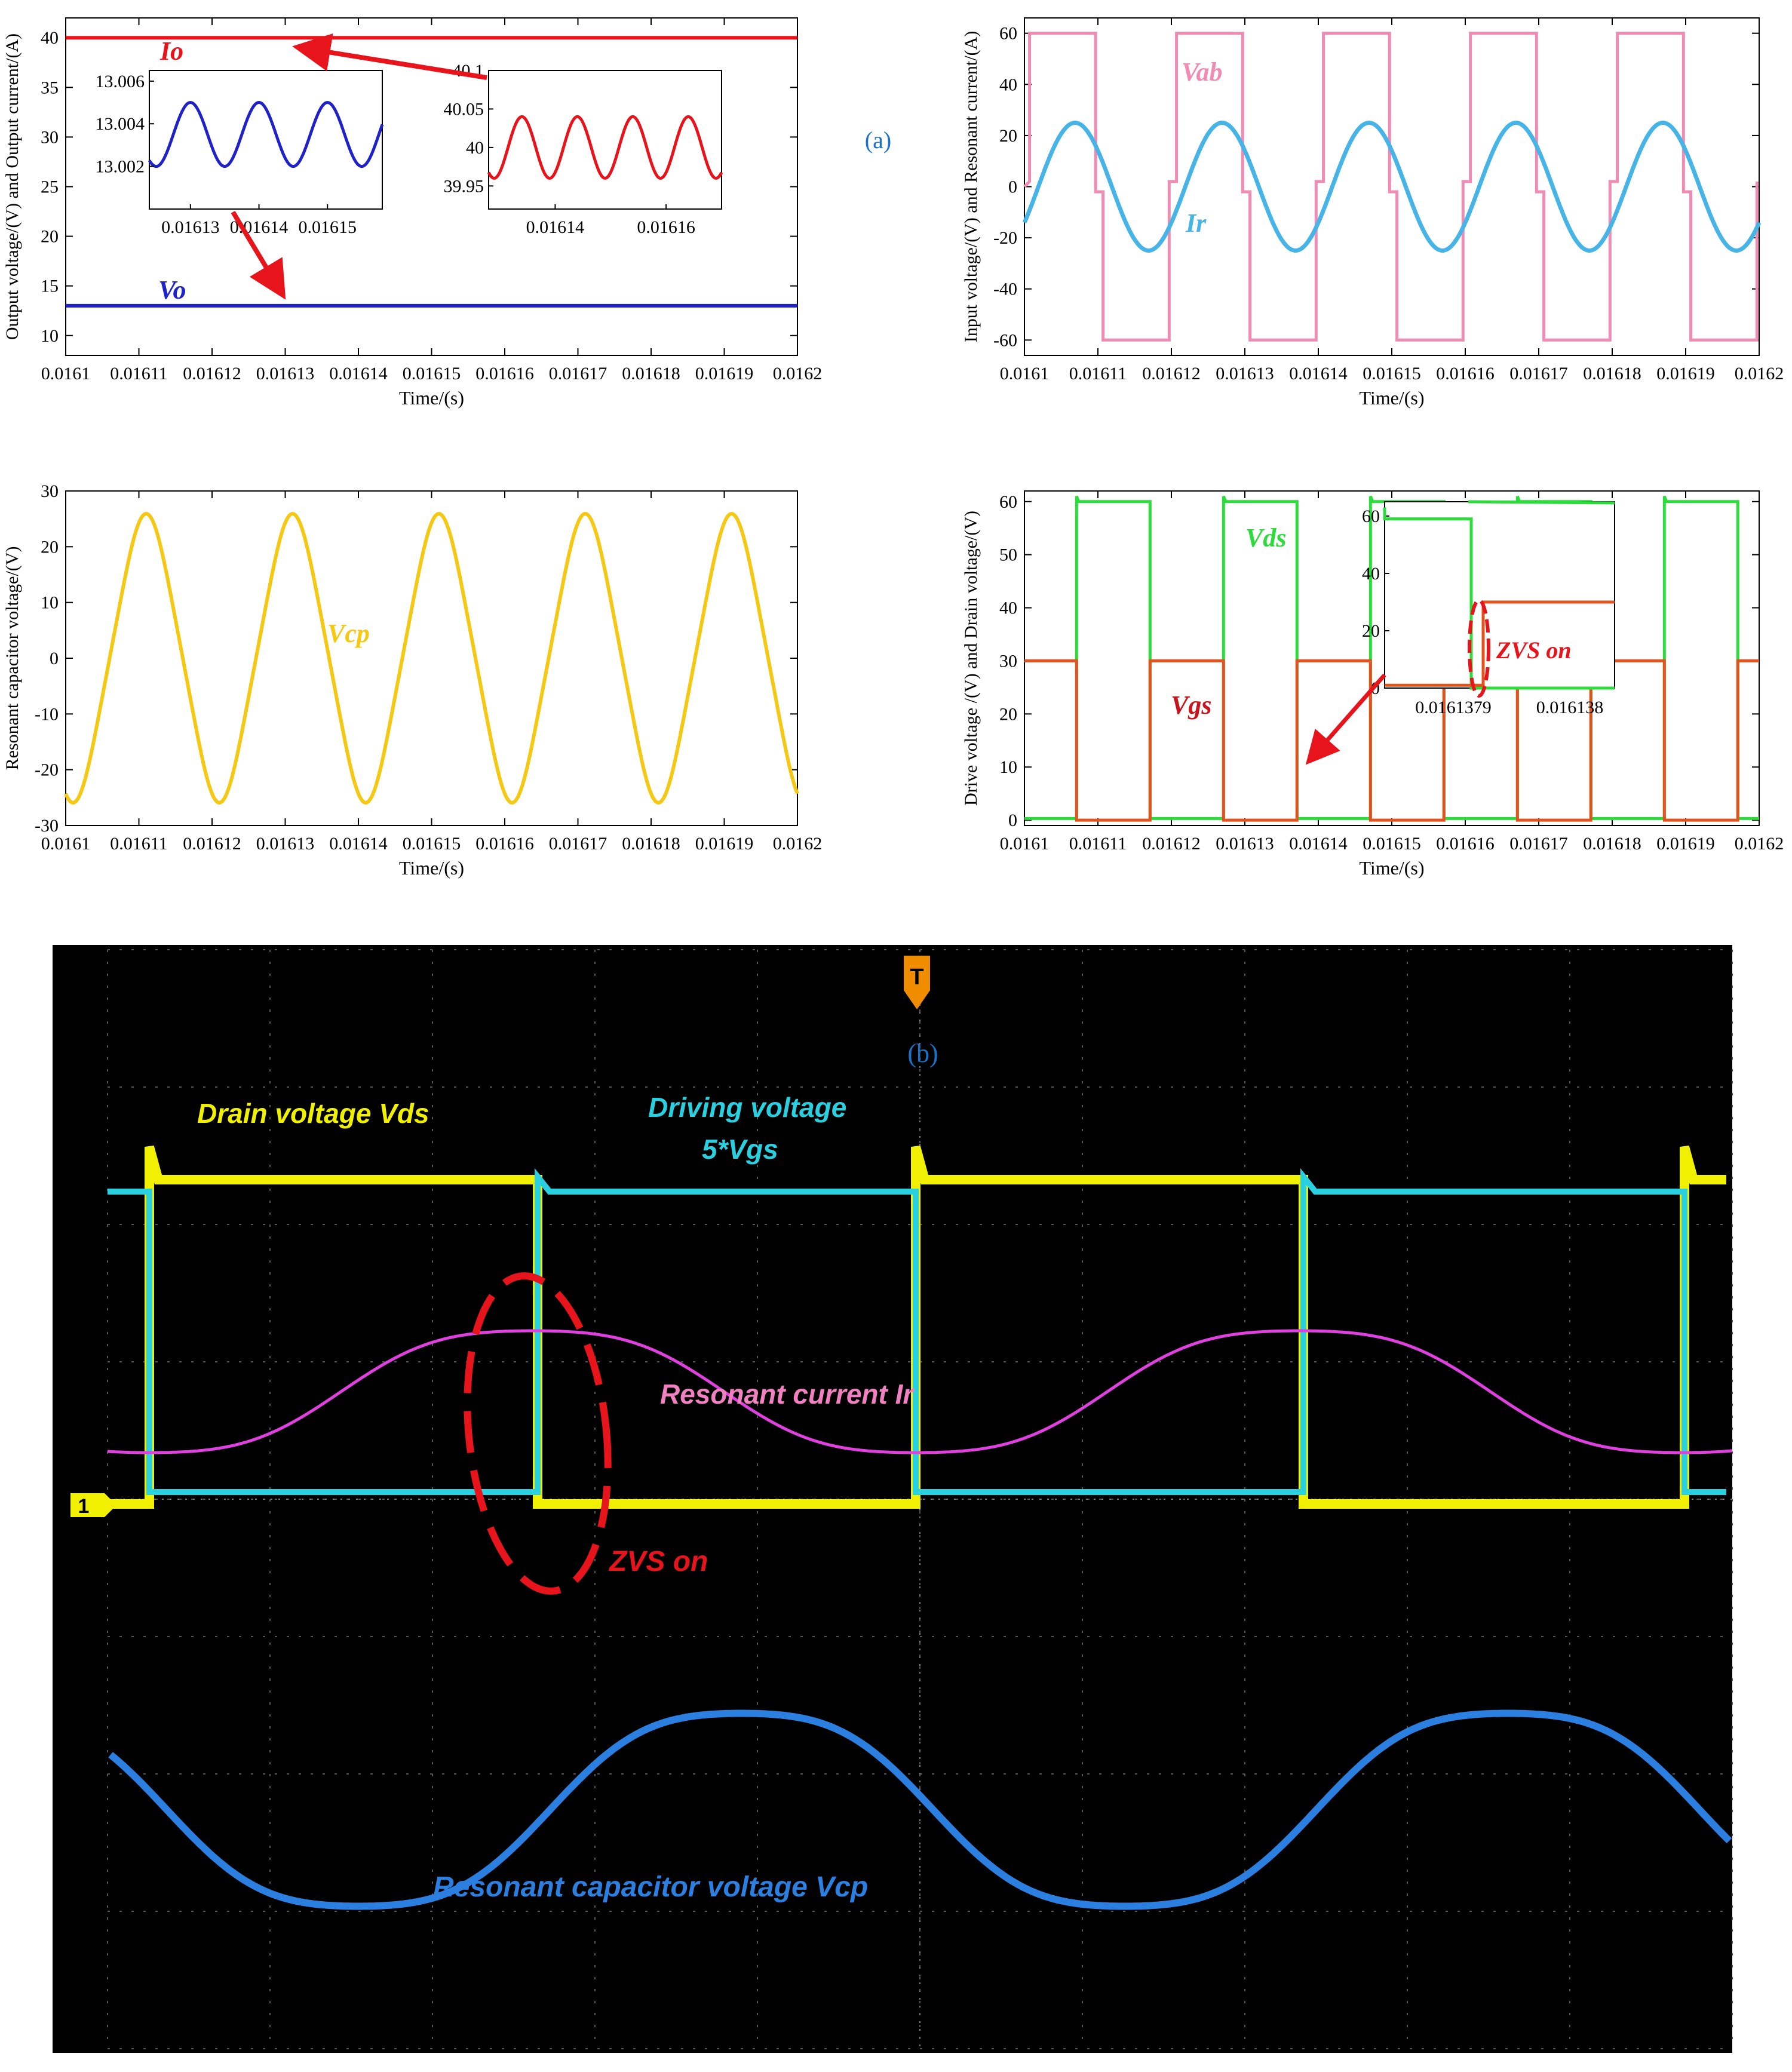 The width and height of the screenshot is (1792, 2072). I want to click on scope-vgs-label-1: Driving voltage, so click(747, 1107).